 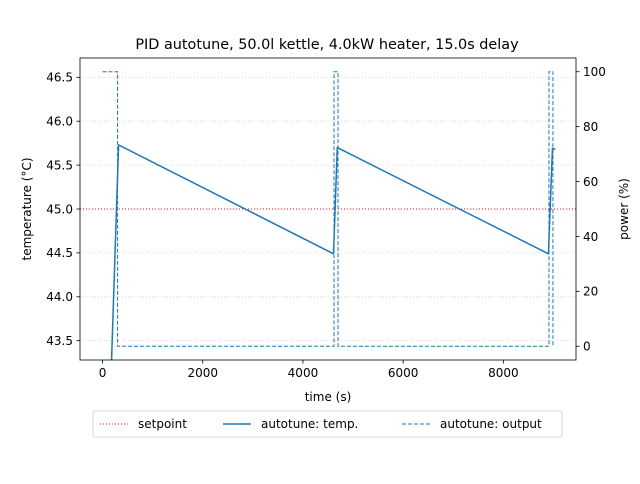 What do you see at coordinates (103, 373) in the screenshot?
I see `x-tick-label: 0` at bounding box center [103, 373].